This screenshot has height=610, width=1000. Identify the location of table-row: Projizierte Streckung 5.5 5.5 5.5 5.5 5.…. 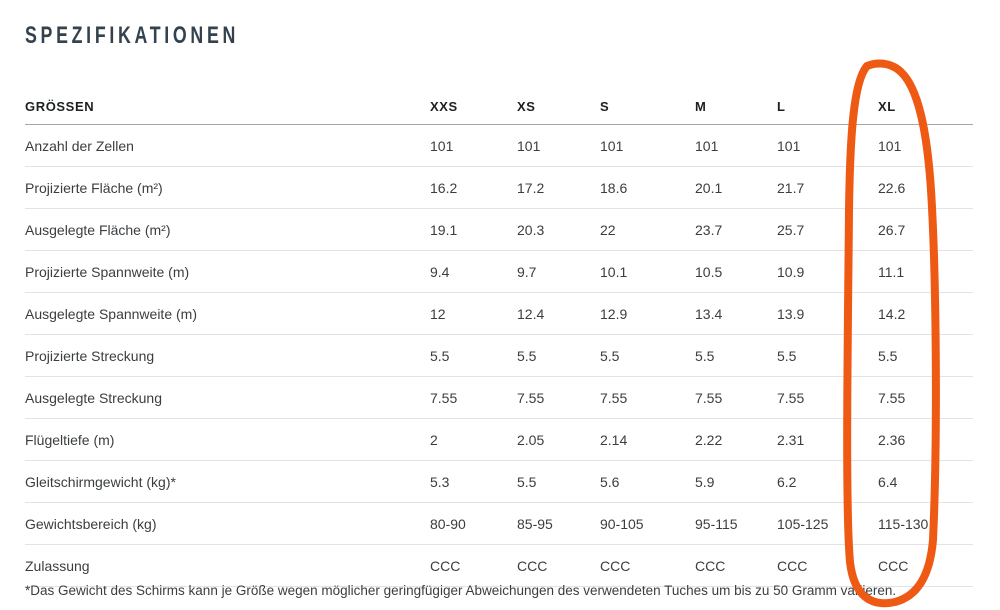
(499, 356).